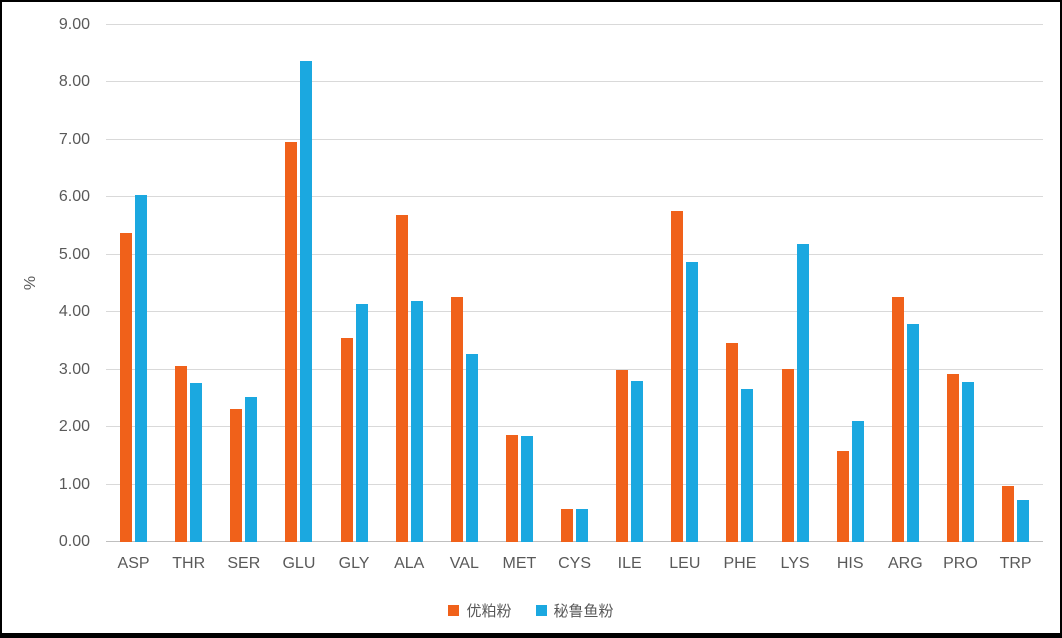 The height and width of the screenshot is (638, 1062). What do you see at coordinates (897, 419) in the screenshot?
I see `bar-优粕粉-arg` at bounding box center [897, 419].